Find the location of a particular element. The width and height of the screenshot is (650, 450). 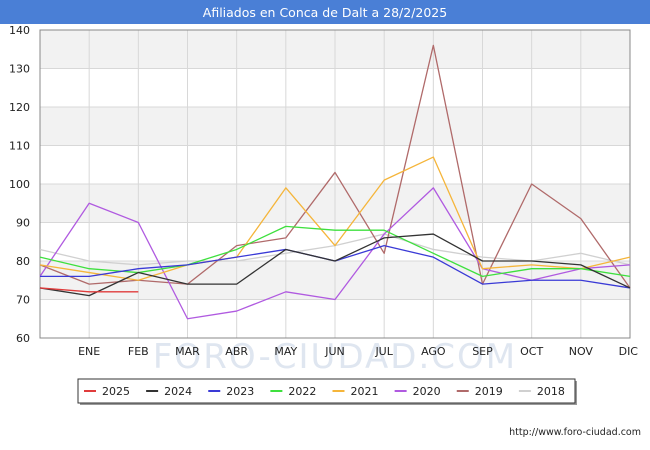

legend-label-2022: 2022 is located at coordinates (302, 391).